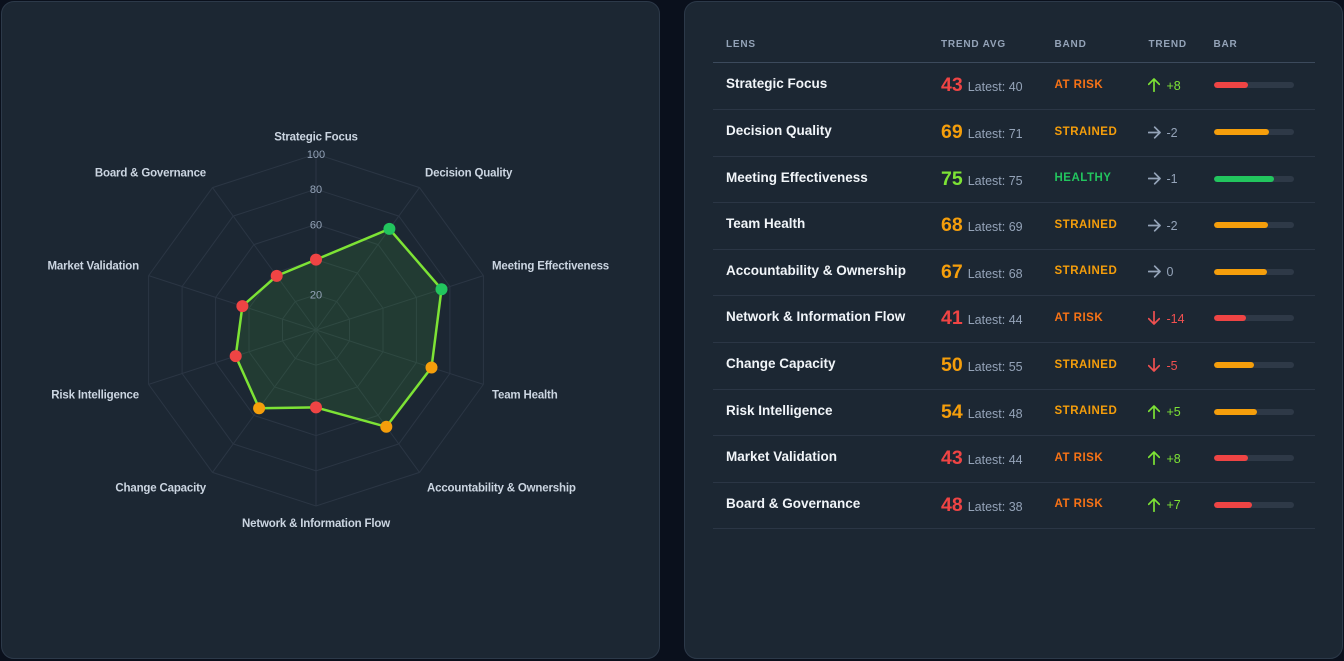 The image size is (1344, 661). I want to click on svg-text: Accountability & Ownership, so click(501, 489).